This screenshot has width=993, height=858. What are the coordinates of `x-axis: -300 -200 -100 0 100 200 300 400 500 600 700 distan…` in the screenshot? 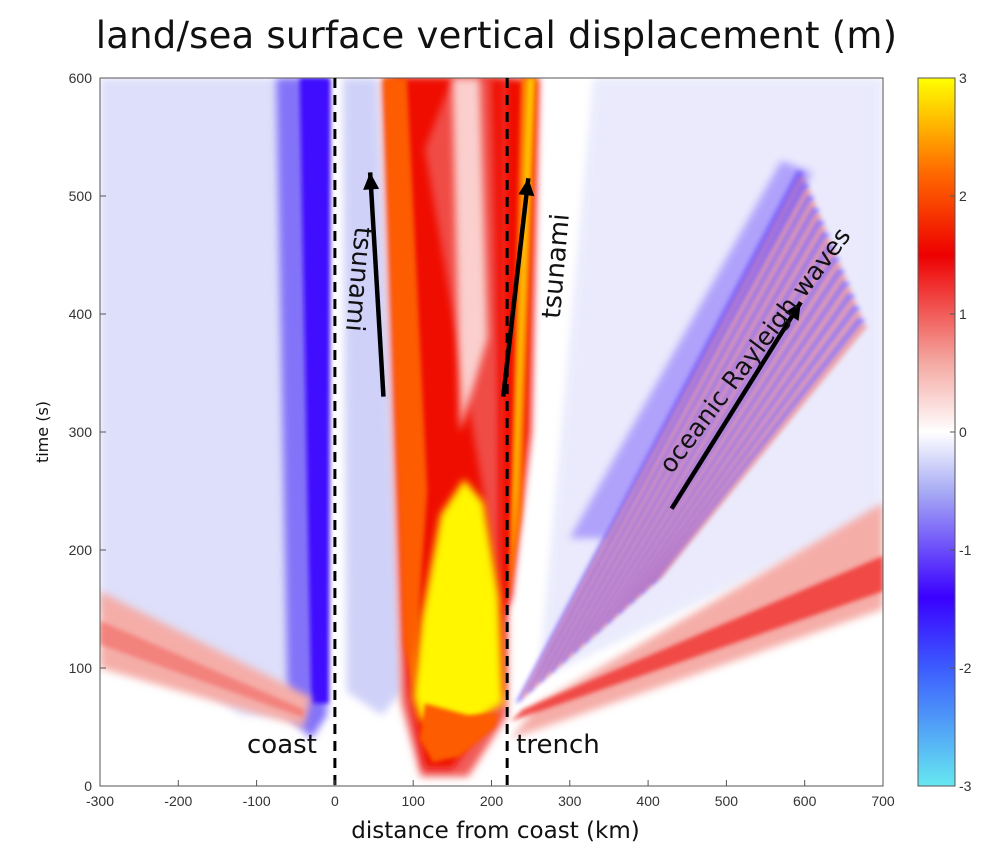 It's located at (490, 812).